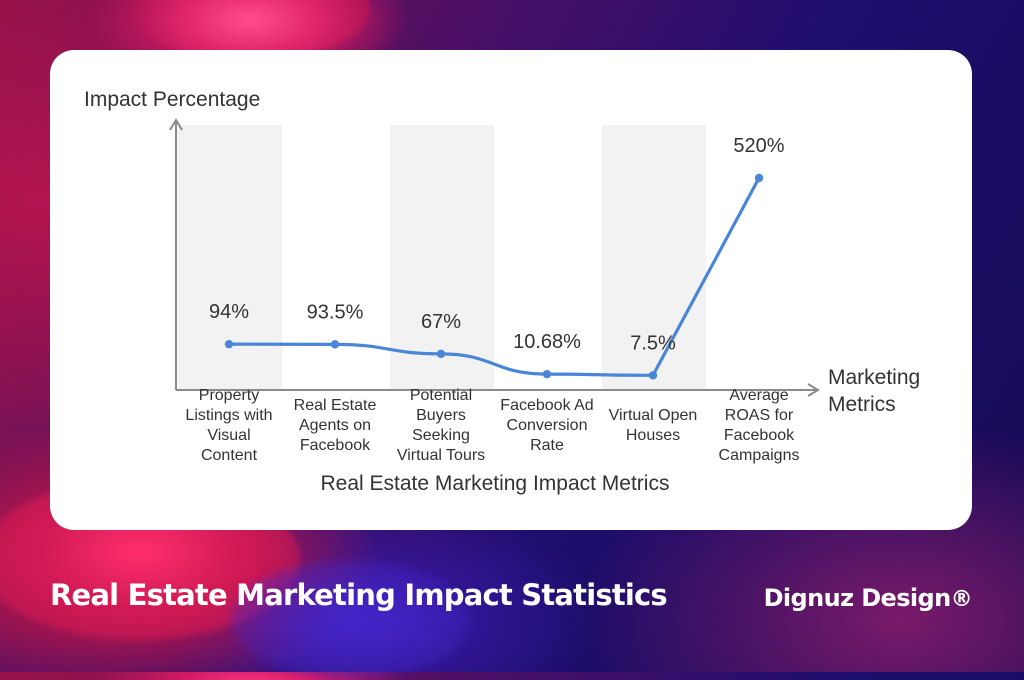 This screenshot has width=1024, height=680. What do you see at coordinates (874, 377) in the screenshot?
I see `x-axis-end-label-line-1: Marketing` at bounding box center [874, 377].